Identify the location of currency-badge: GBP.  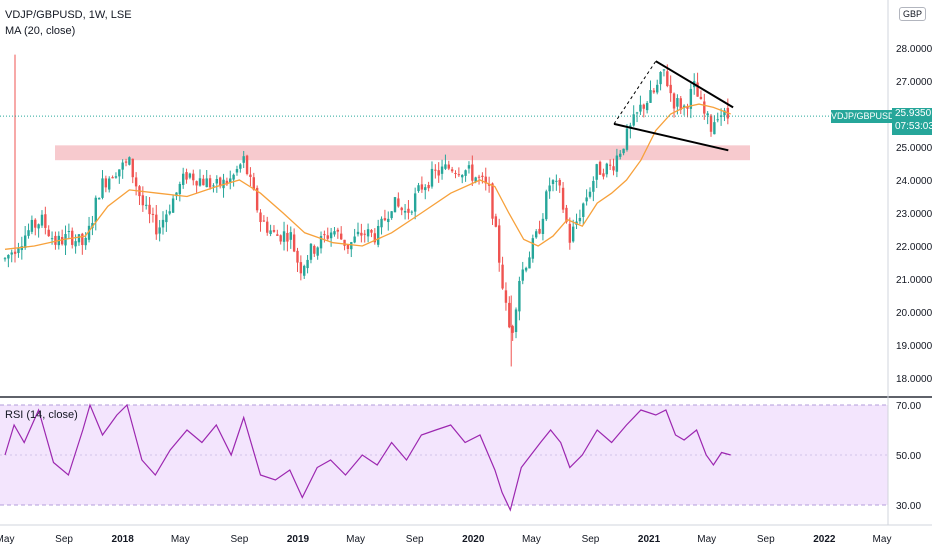
(913, 14).